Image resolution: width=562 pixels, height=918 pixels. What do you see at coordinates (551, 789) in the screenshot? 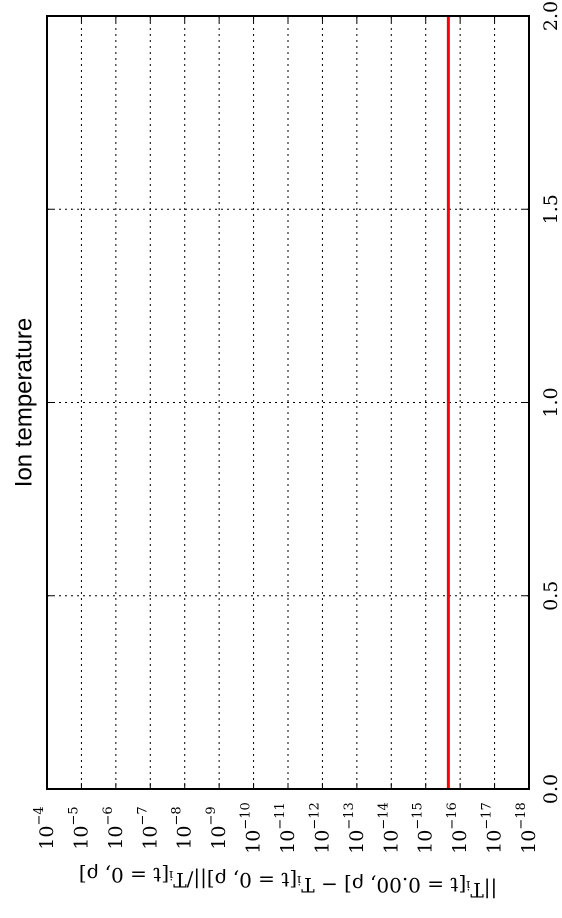
I see `x-tick-label: 0.0` at bounding box center [551, 789].